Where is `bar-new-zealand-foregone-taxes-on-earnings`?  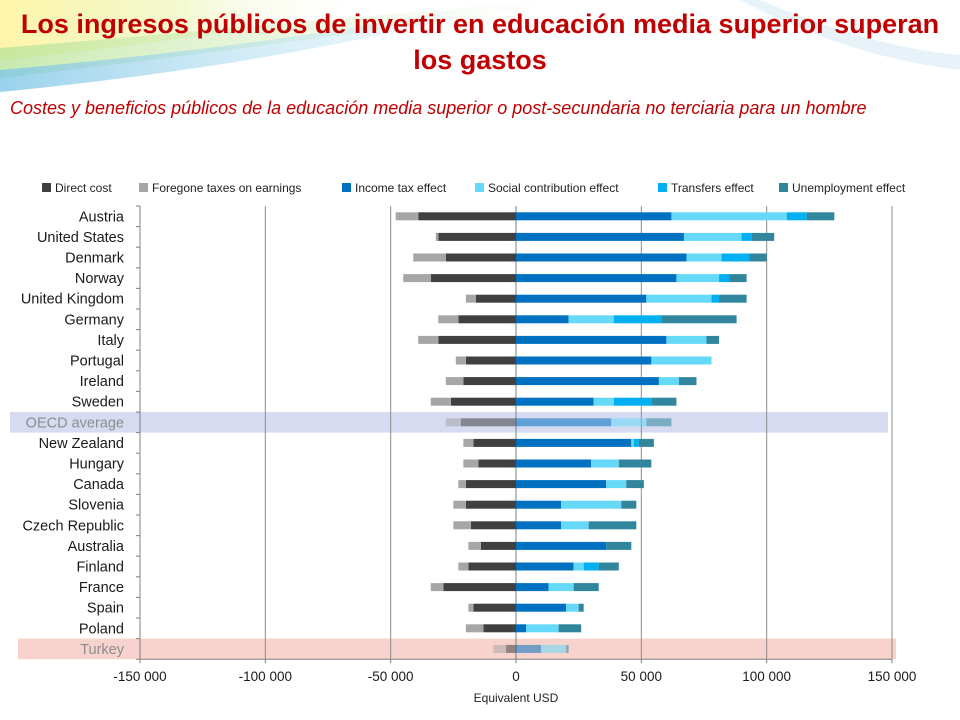 bar-new-zealand-foregone-taxes-on-earnings is located at coordinates (468, 442).